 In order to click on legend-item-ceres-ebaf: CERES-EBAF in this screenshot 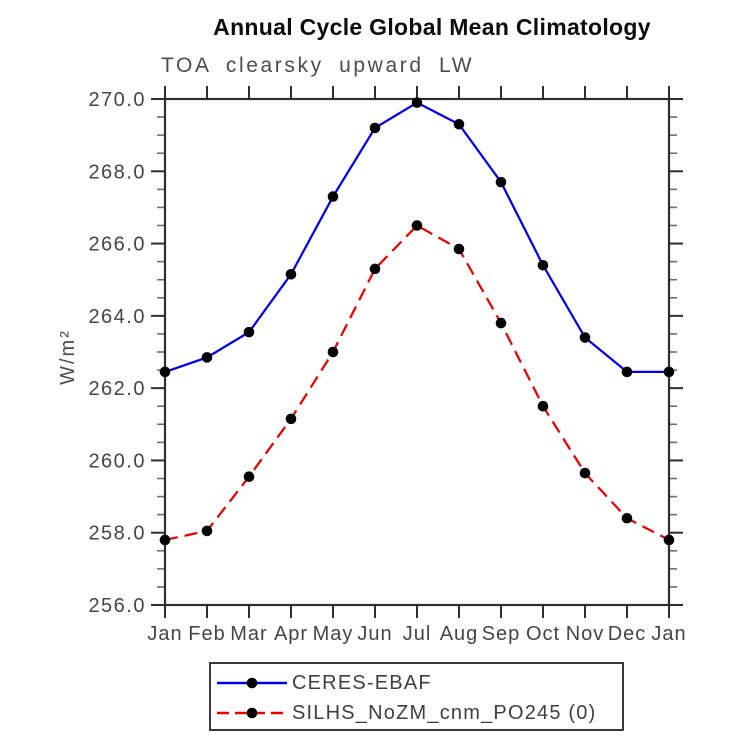, I will do `click(416, 683)`.